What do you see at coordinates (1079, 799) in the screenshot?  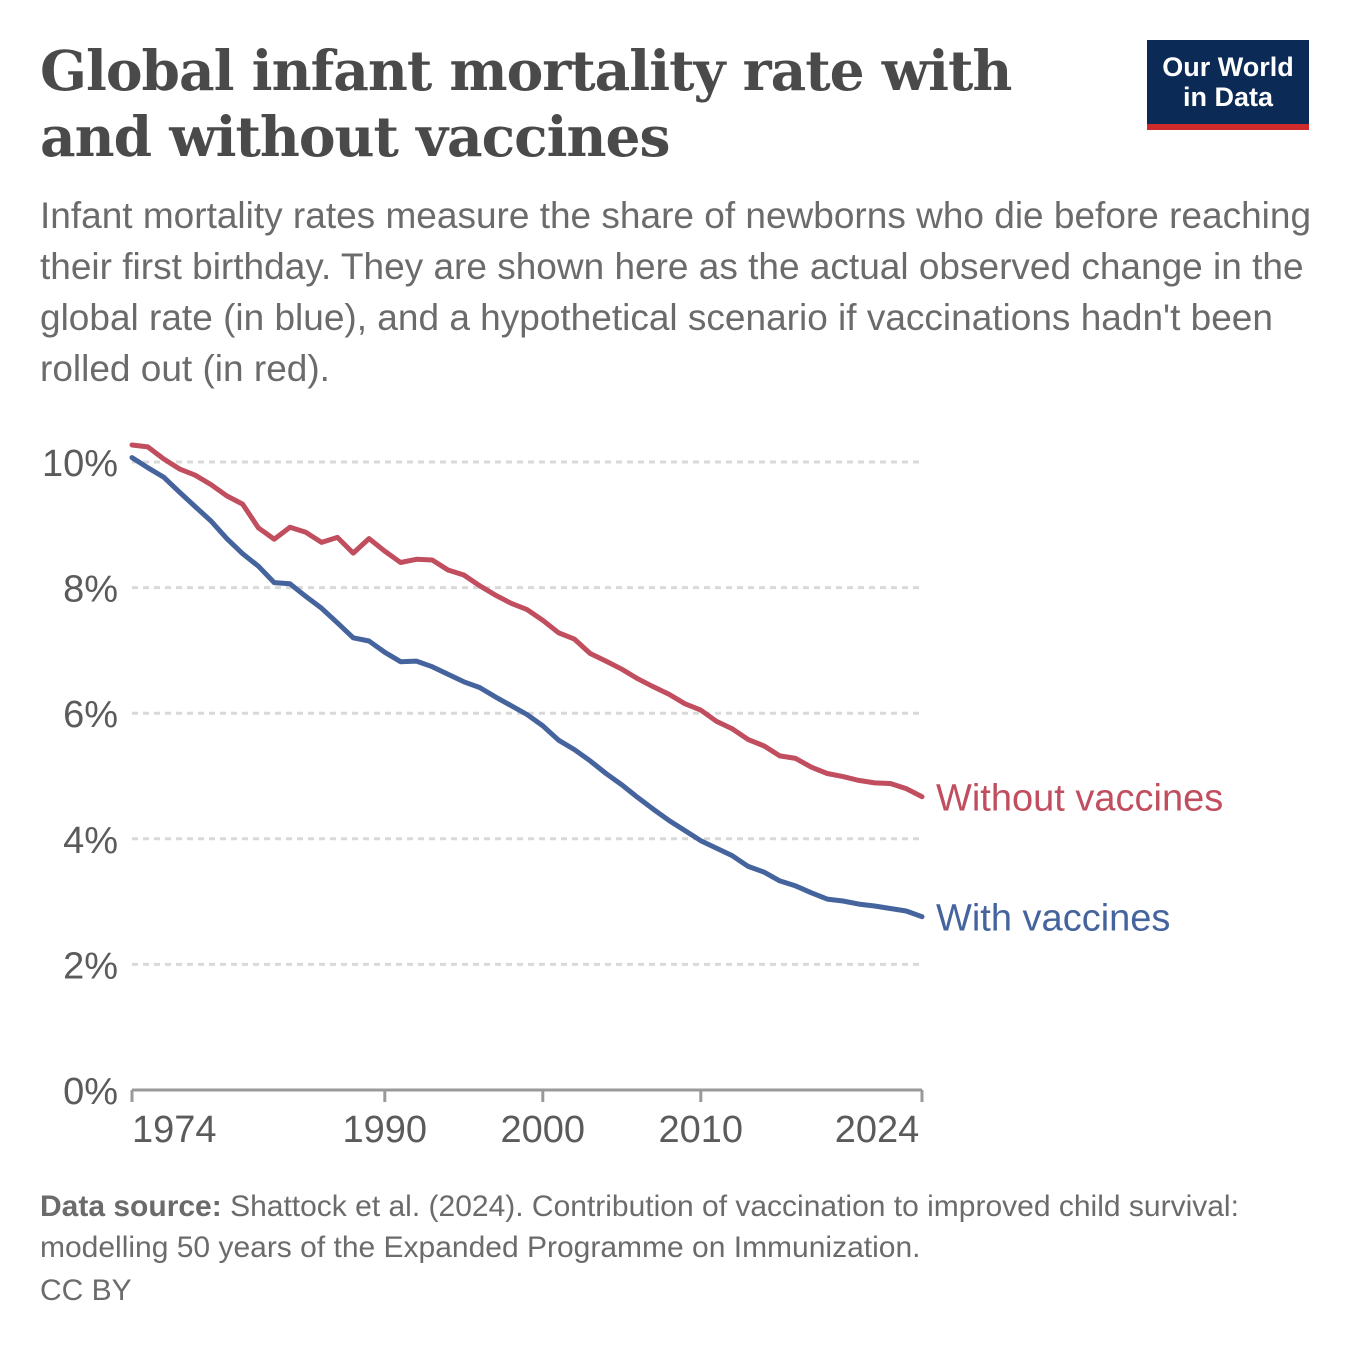 I see `series-label: Without vaccines` at bounding box center [1079, 799].